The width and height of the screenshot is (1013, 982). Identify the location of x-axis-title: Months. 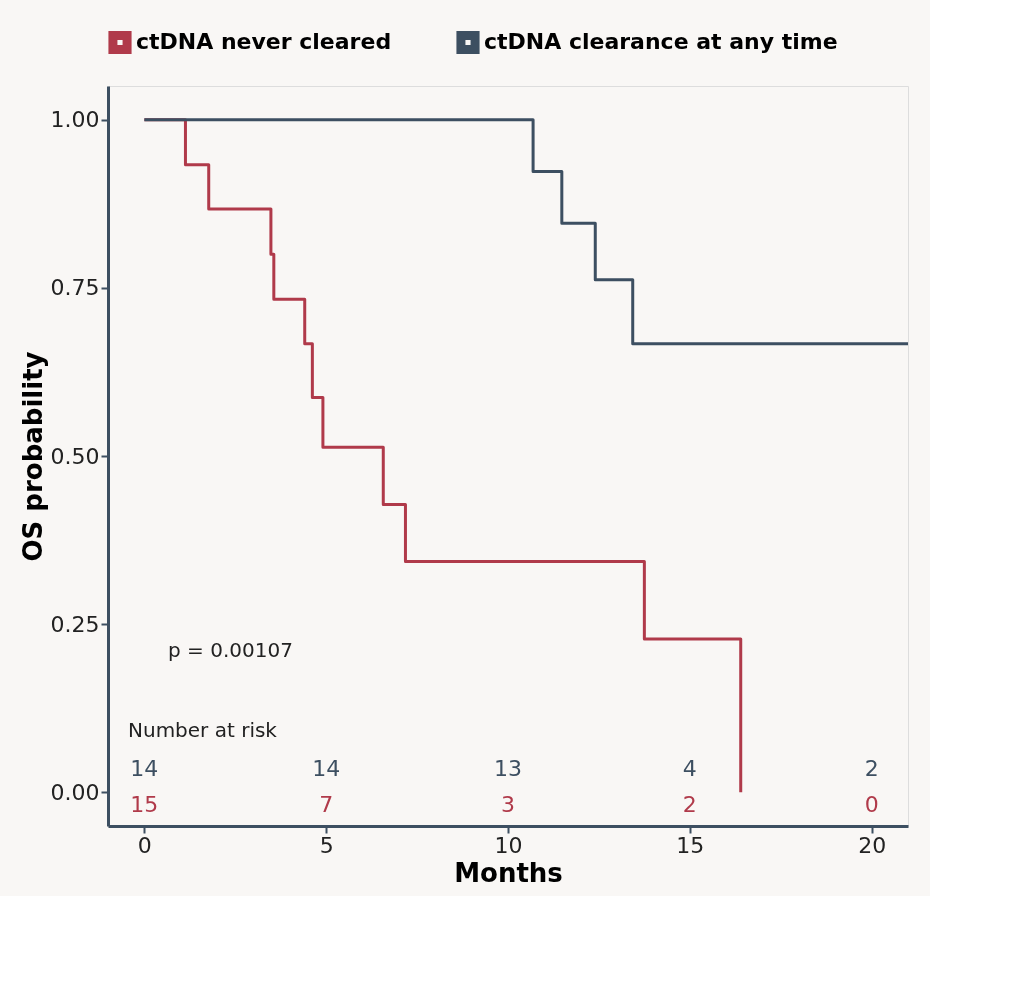
(508, 872).